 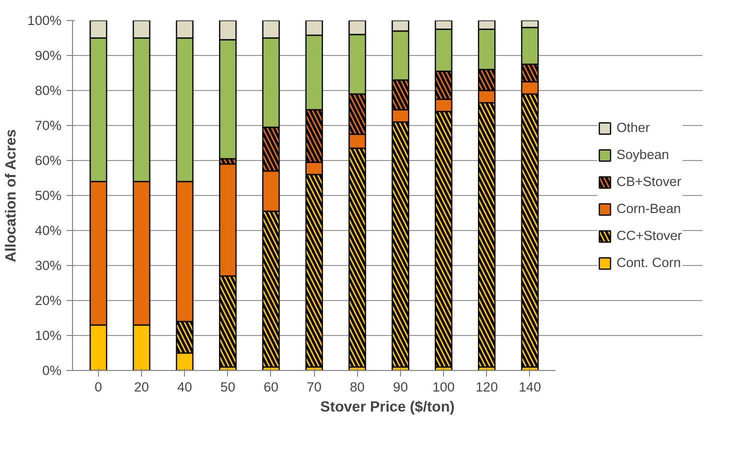 What do you see at coordinates (48, 195) in the screenshot?
I see `y-tick-label: 50%` at bounding box center [48, 195].